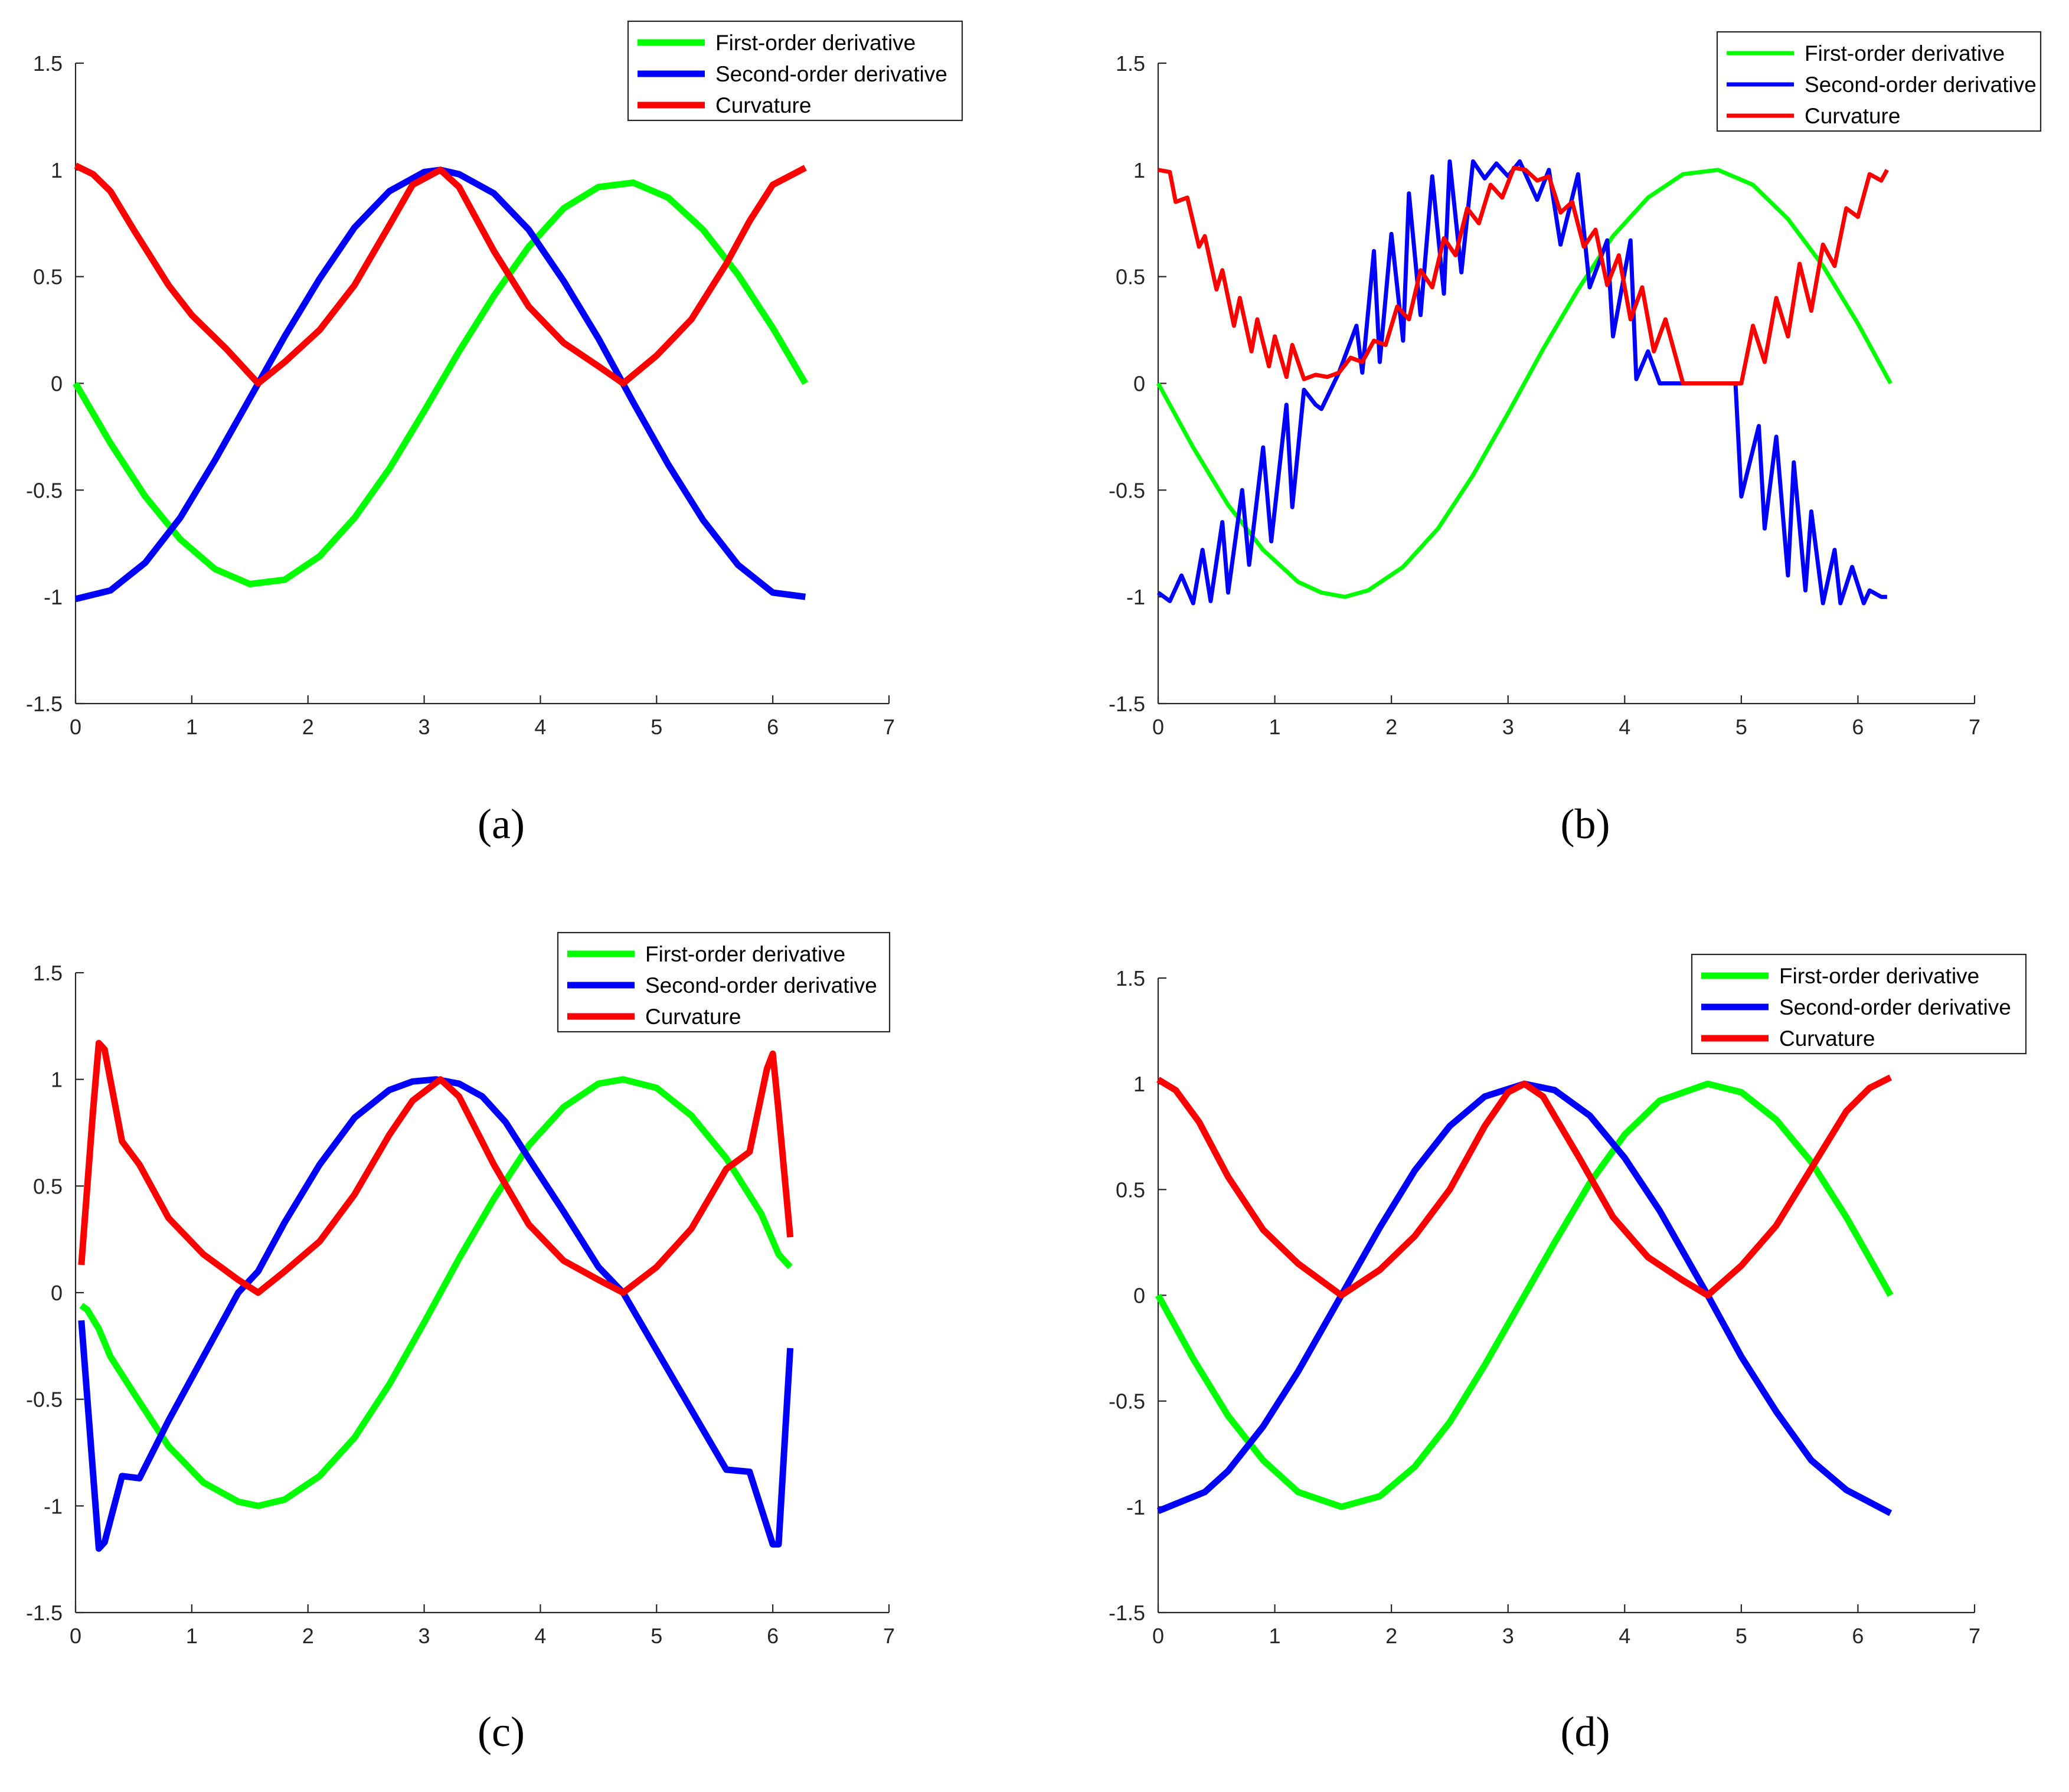 This screenshot has height=1792, width=2069. Describe the element at coordinates (502, 824) in the screenshot. I see `panel-label: (a)` at that location.